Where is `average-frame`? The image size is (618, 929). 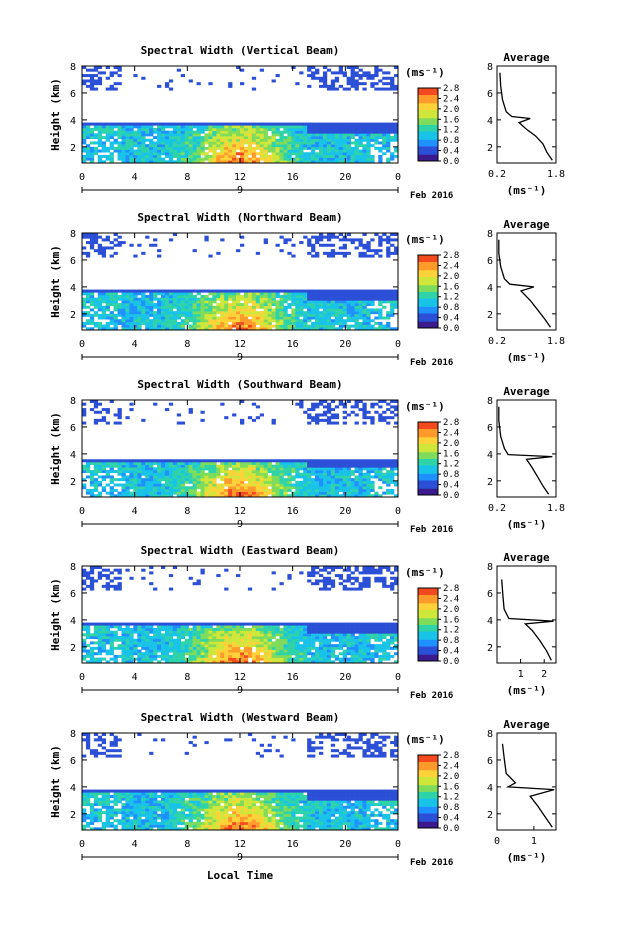
average-frame is located at coordinates (526, 614).